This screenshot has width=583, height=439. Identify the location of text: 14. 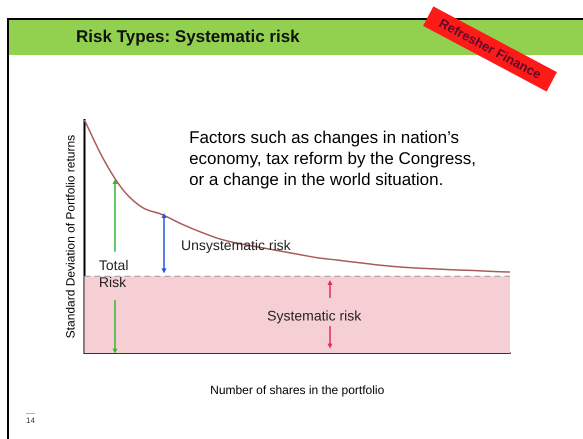
(30, 419).